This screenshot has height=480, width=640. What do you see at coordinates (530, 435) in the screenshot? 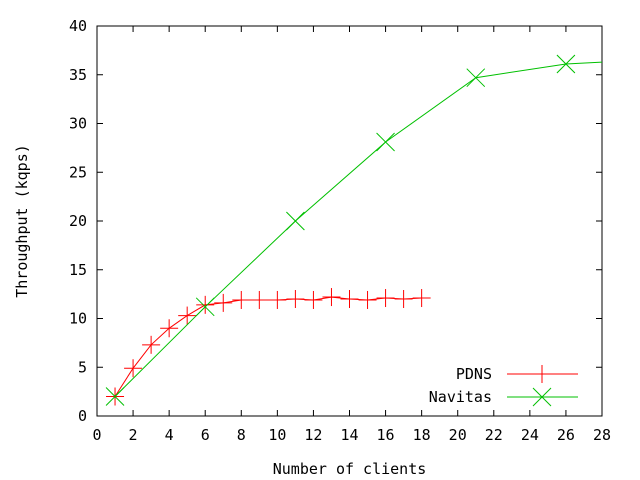
I see `x-tick-label: 24` at bounding box center [530, 435].